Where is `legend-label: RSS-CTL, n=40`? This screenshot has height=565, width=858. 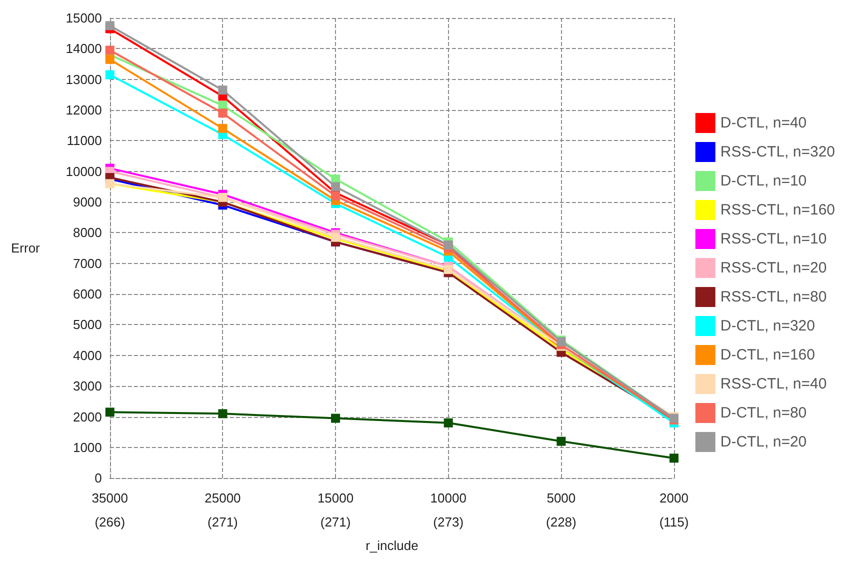
legend-label: RSS-CTL, n=40 is located at coordinates (773, 384).